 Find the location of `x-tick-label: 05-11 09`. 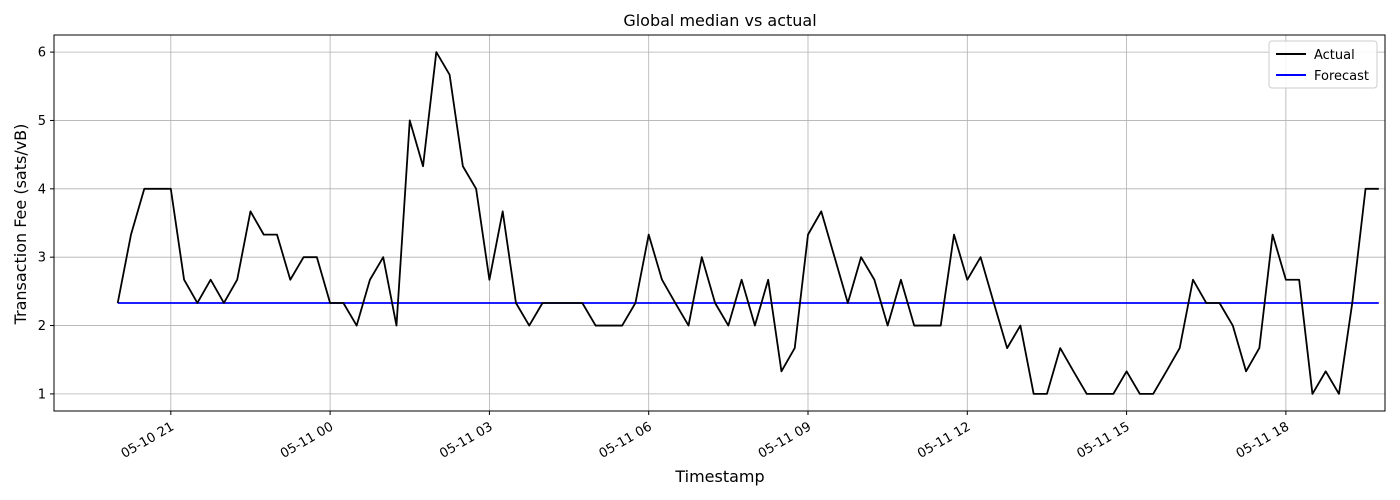

x-tick-label: 05-11 09 is located at coordinates (785, 440).